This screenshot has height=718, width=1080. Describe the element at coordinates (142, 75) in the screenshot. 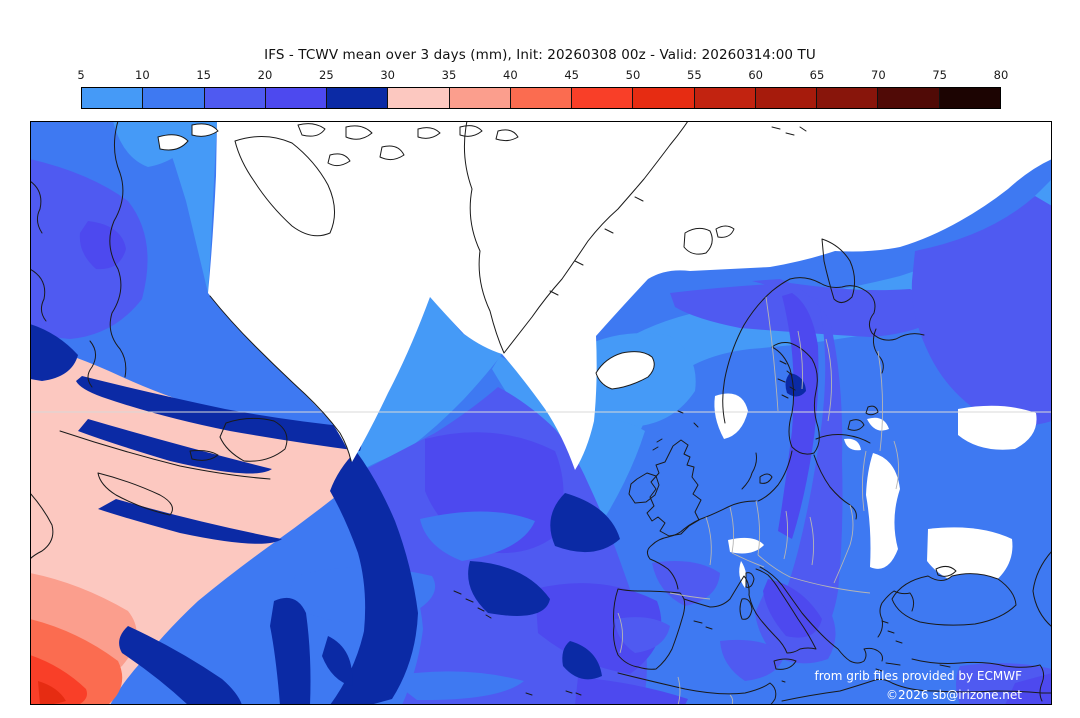

I see `colorbar-tick-10: 10` at that location.